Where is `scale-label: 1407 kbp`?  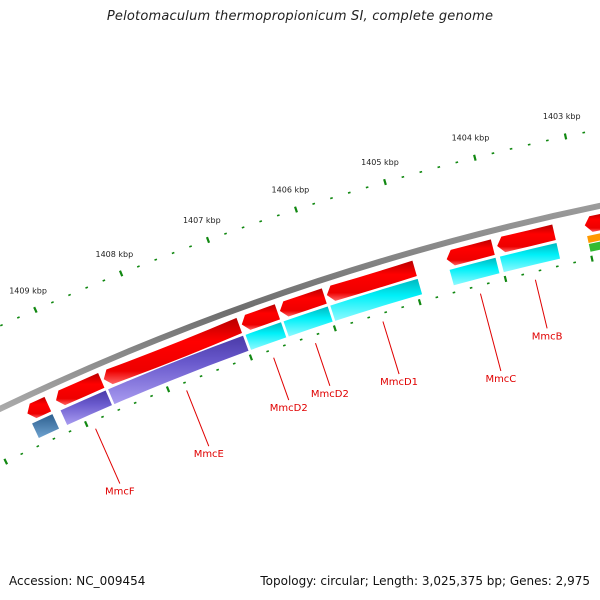 scale-label: 1407 kbp is located at coordinates (202, 220).